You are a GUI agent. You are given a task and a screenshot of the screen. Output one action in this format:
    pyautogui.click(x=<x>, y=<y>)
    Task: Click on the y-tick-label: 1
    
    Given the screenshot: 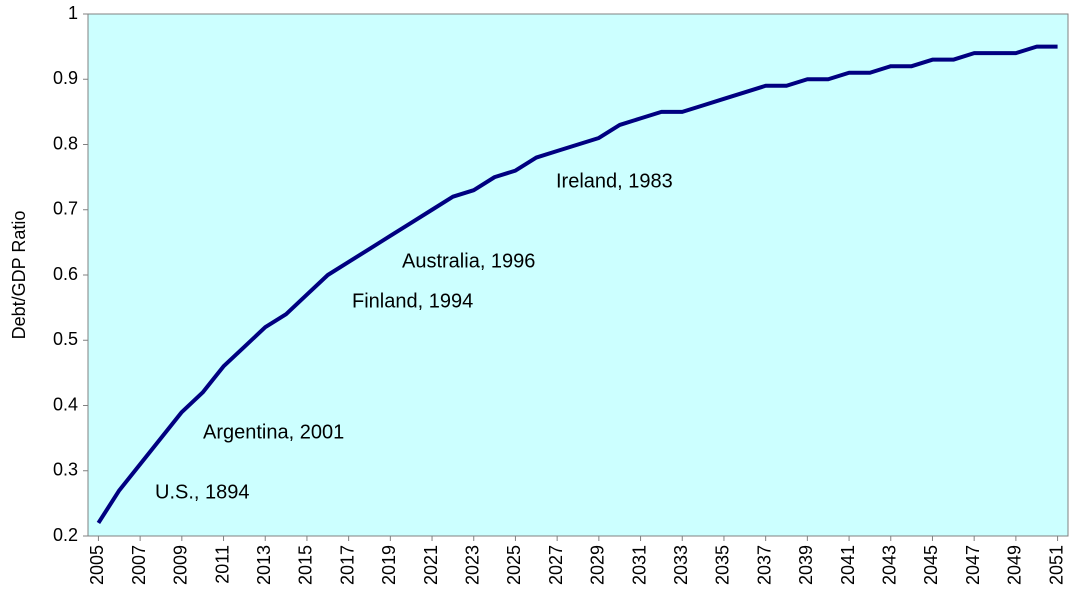 What is the action you would take?
    pyautogui.click(x=73, y=13)
    